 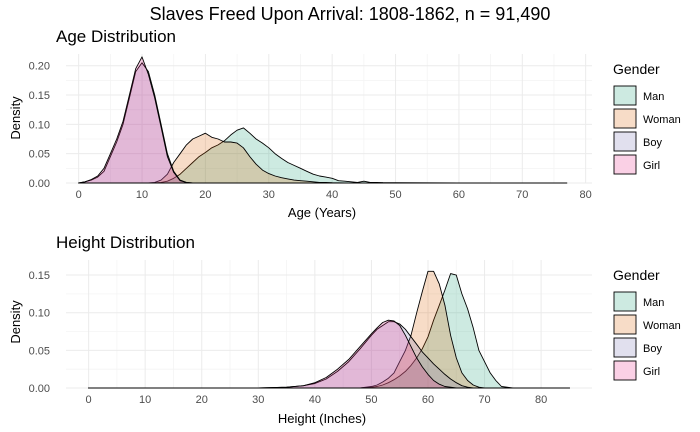 I want to click on panel-title: Height Distribution, so click(x=125, y=242).